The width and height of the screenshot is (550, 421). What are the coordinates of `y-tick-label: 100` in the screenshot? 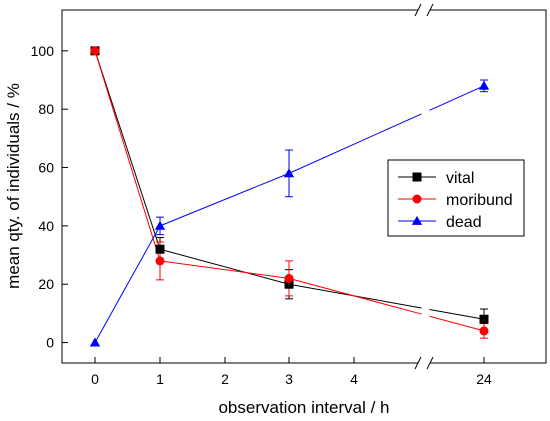 It's located at (43, 51).